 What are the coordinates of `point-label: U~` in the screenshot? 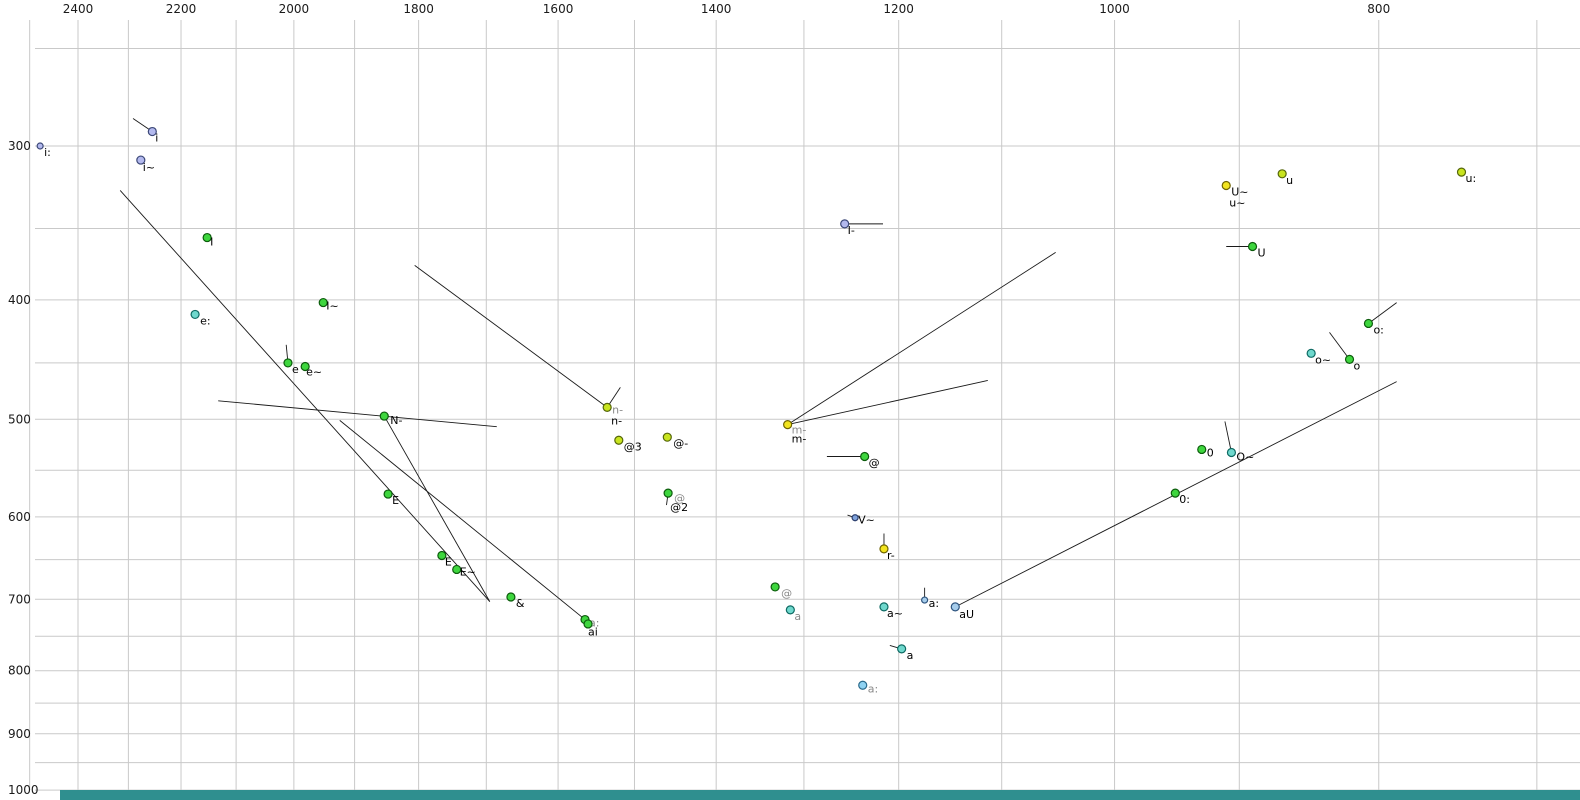 It's located at (1239, 192).